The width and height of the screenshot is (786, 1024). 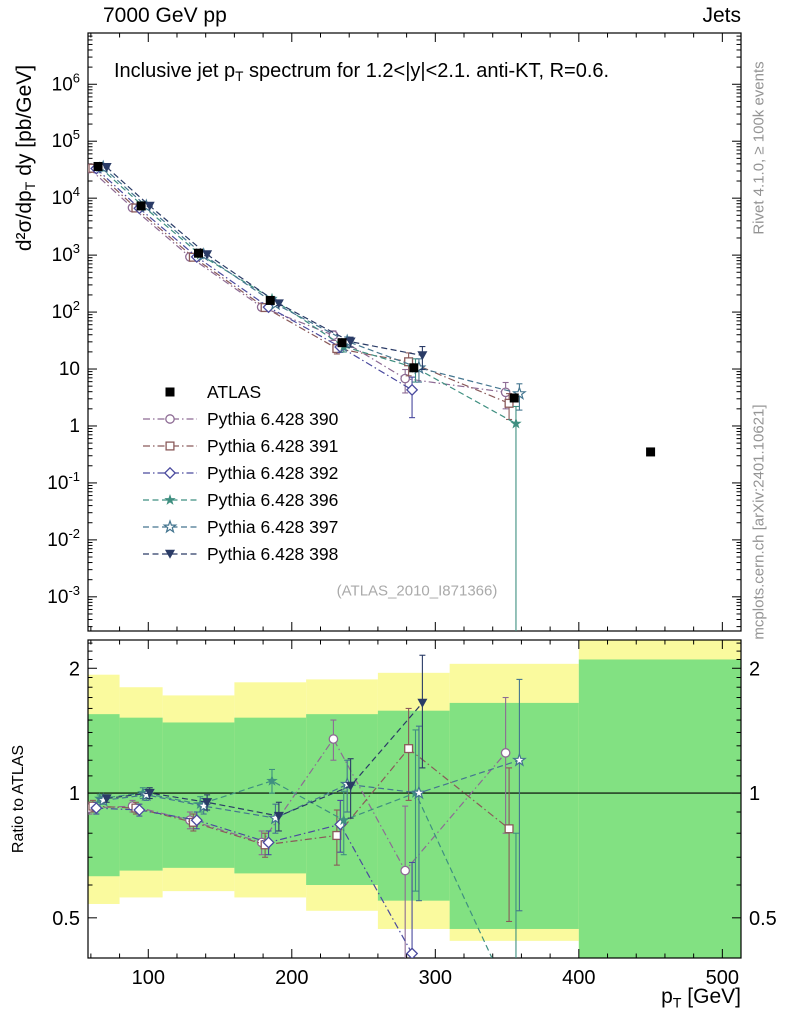 I want to click on ytick-ratio-left: 0.5, so click(x=66, y=919).